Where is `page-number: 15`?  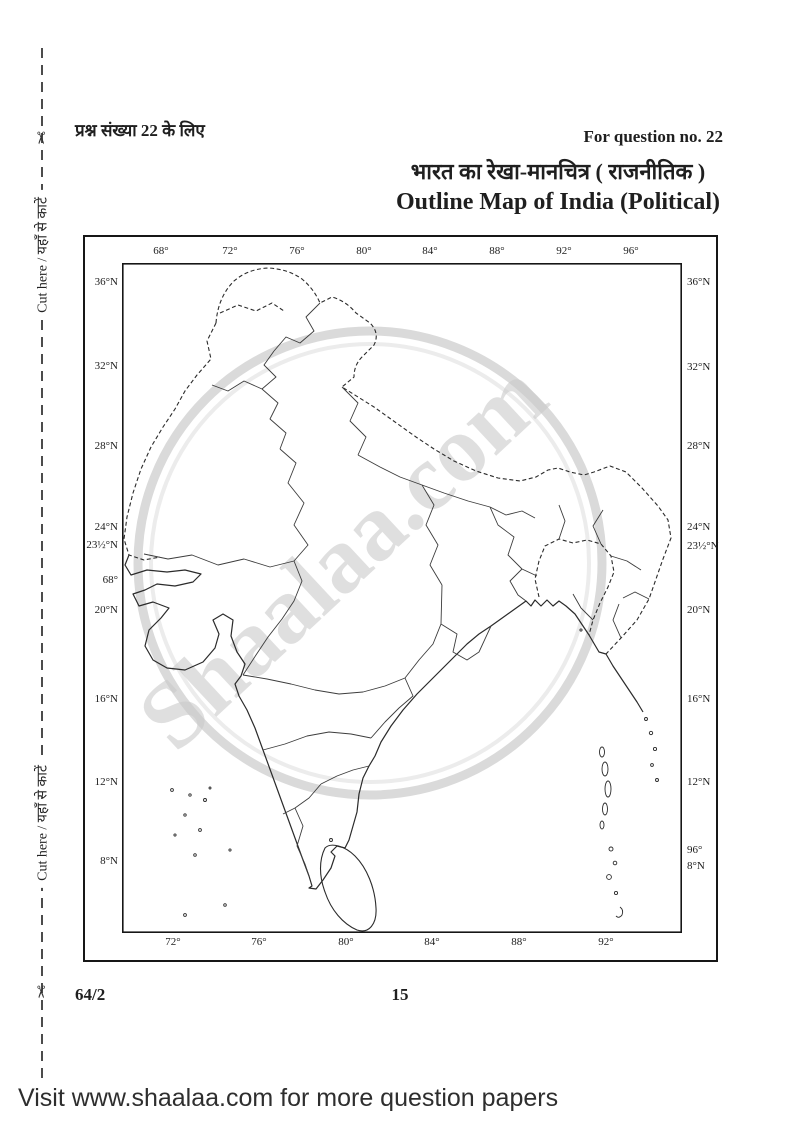
page-number: 15 is located at coordinates (400, 994).